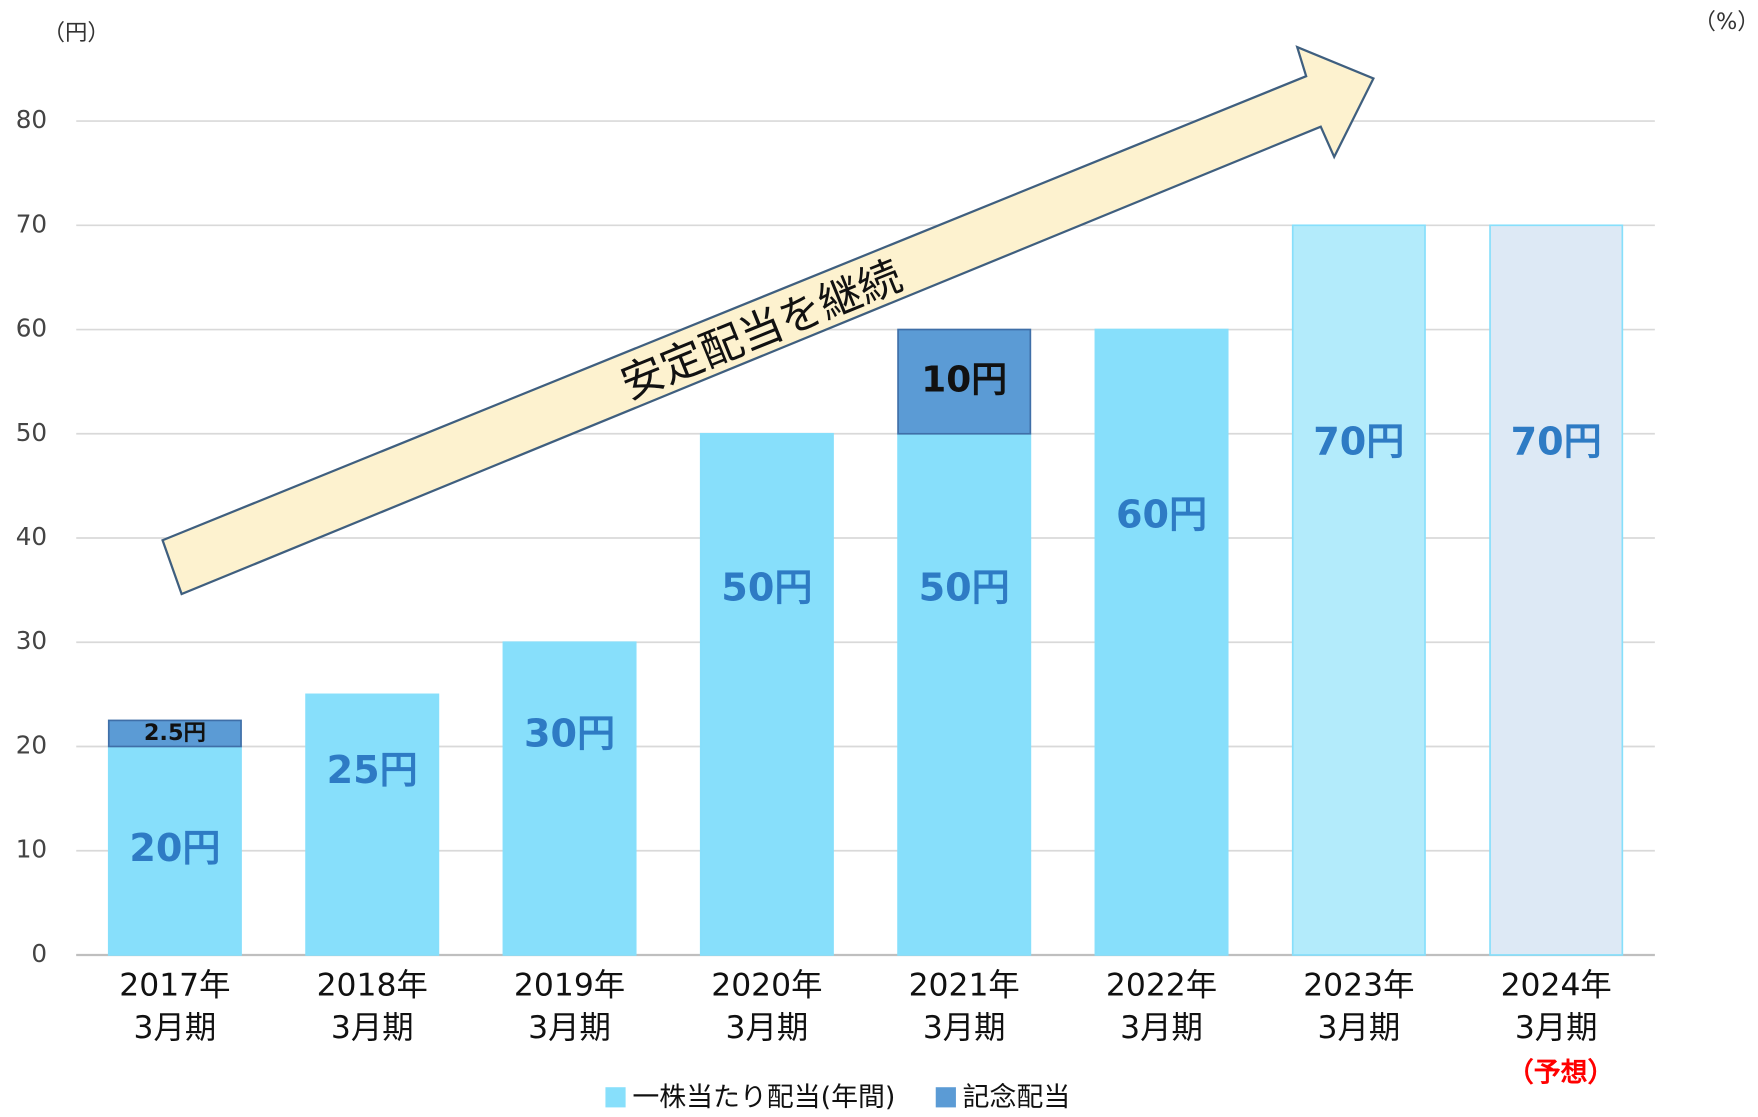 This screenshot has width=1758, height=1117. I want to click on x-tick-label: 2023年 3月期, so click(1358, 1006).